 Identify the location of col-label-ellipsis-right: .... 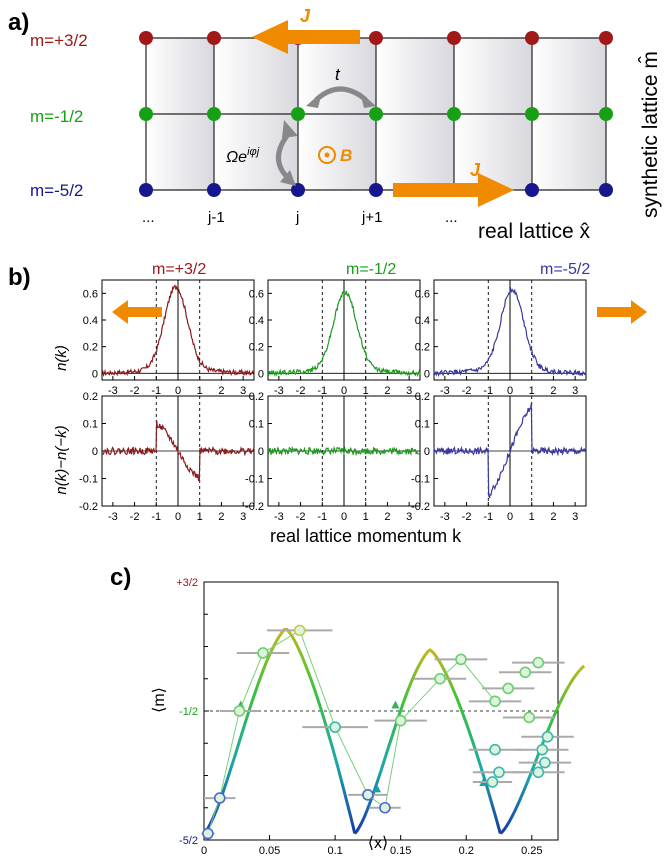
(451, 217).